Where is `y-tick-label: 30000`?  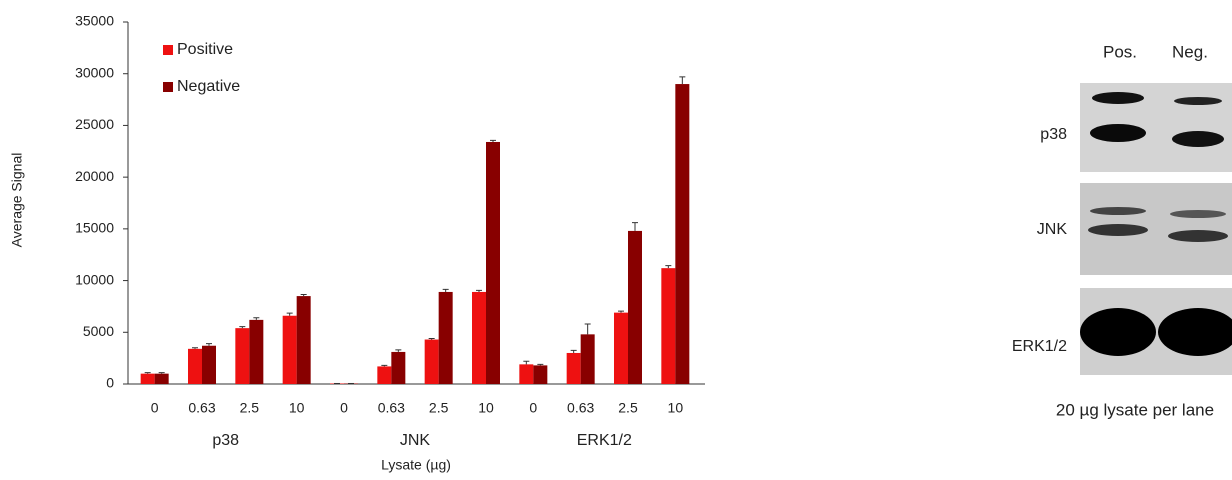 y-tick-label: 30000 is located at coordinates (94, 72).